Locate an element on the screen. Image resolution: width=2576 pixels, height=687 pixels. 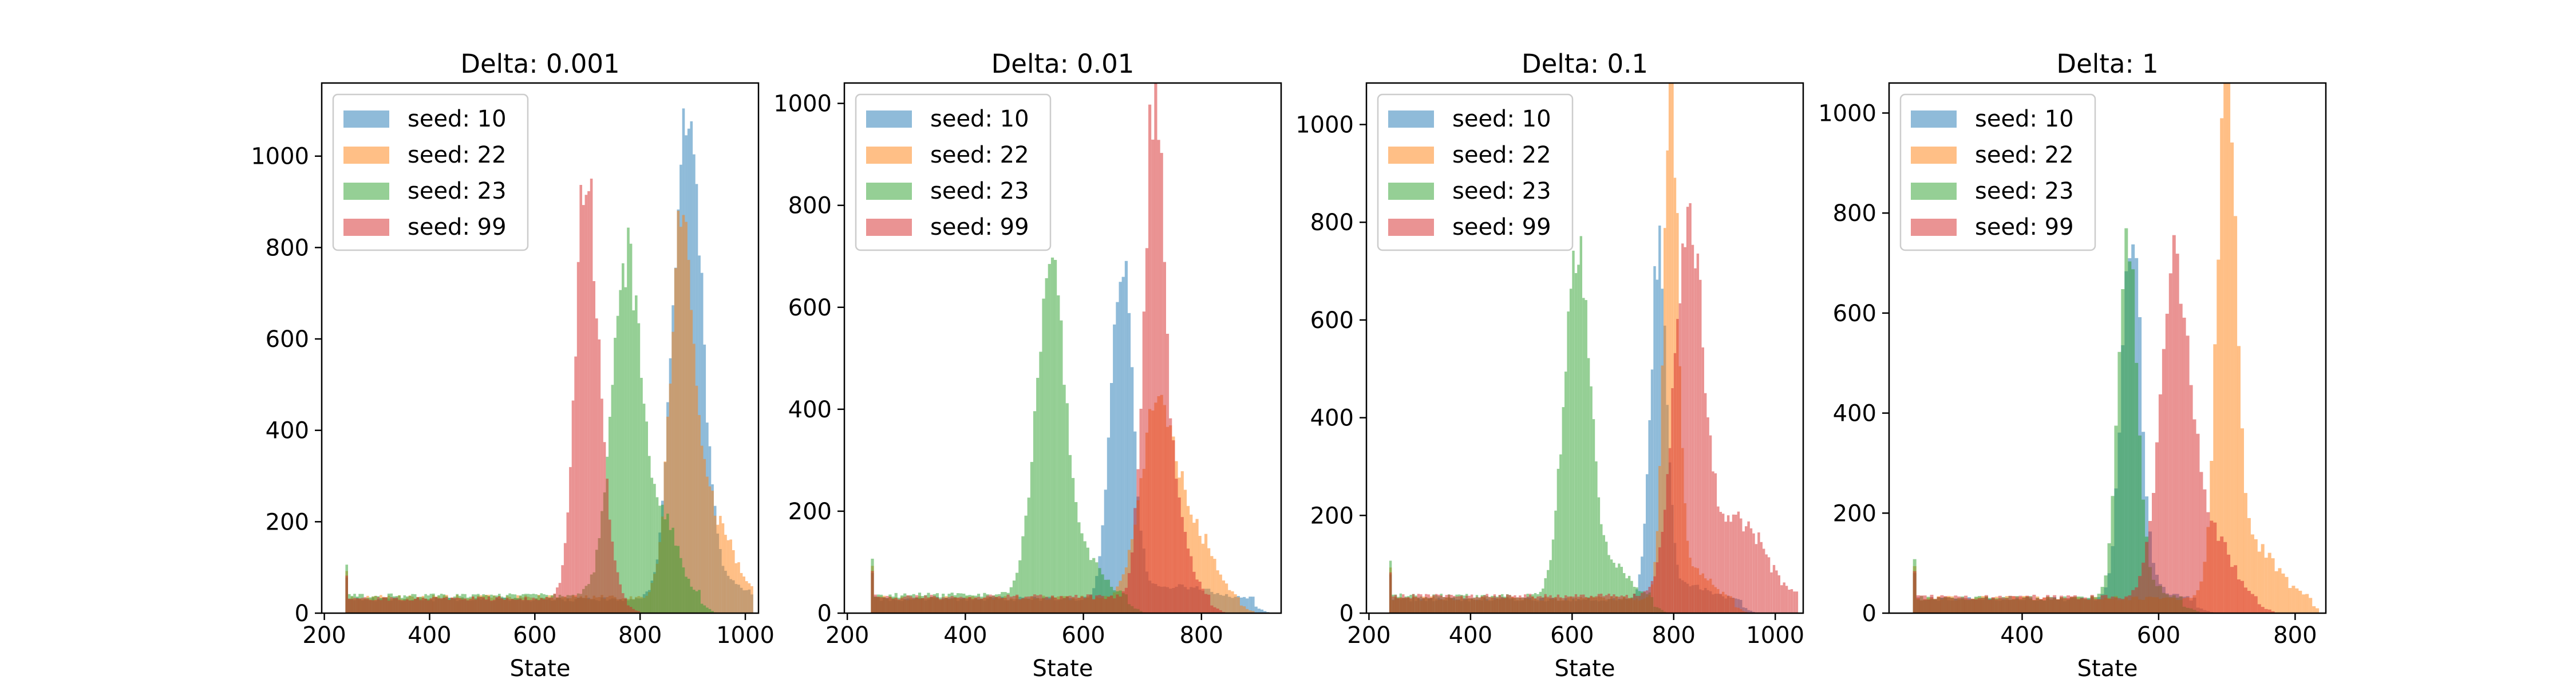
x-tick-label: 1000 is located at coordinates (745, 636).